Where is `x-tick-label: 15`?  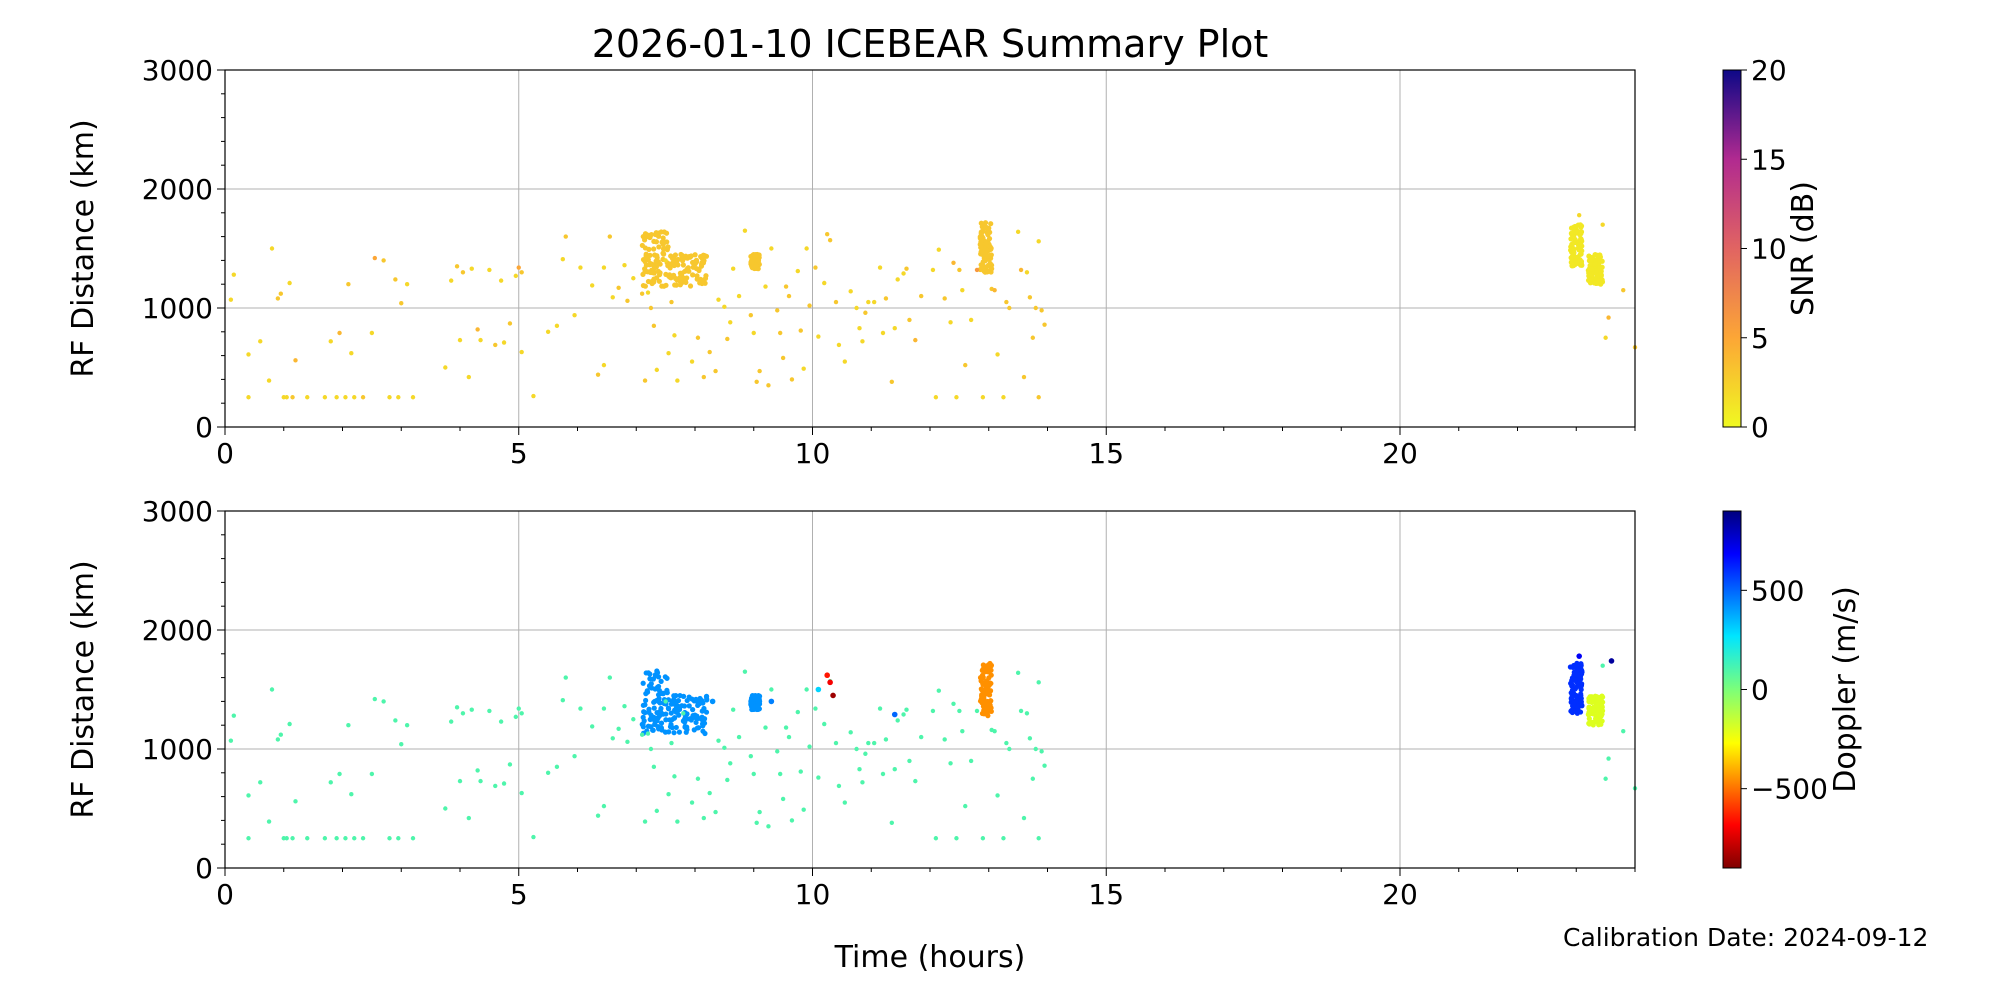
x-tick-label: 15 is located at coordinates (1106, 453).